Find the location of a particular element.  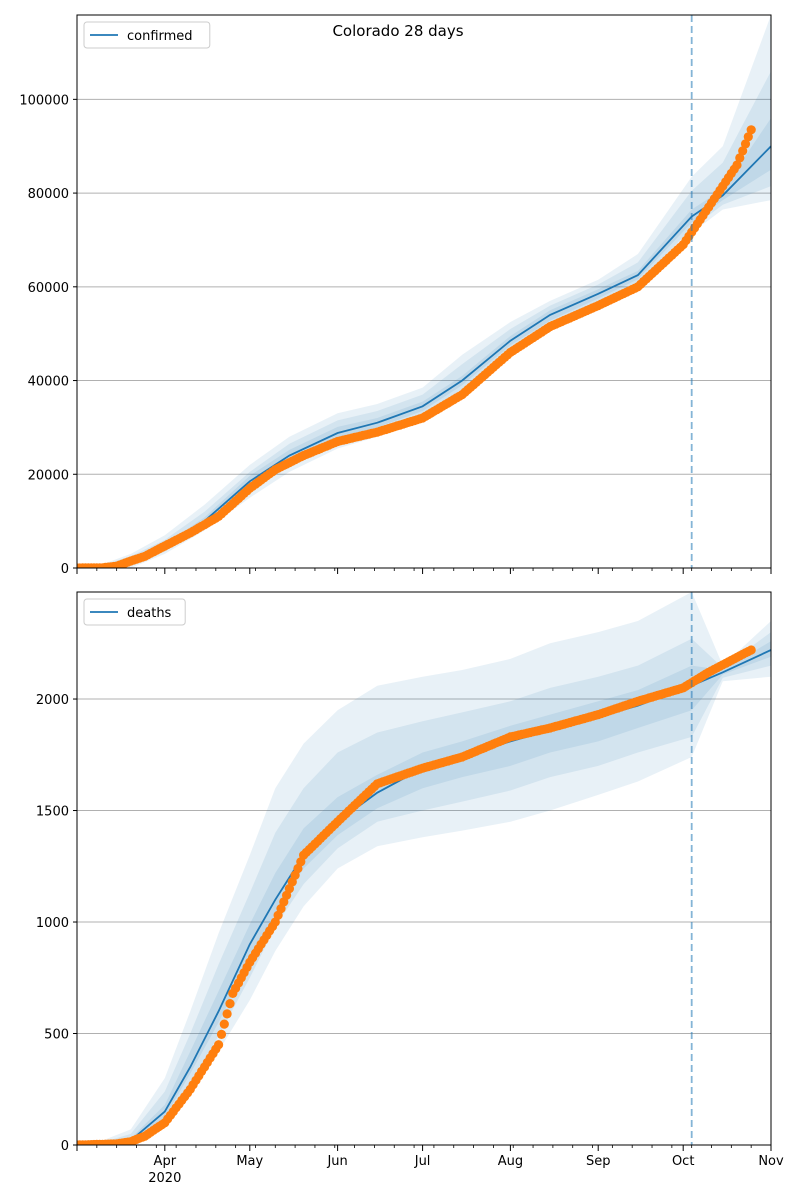

x-tick-label: Sep is located at coordinates (598, 1161).